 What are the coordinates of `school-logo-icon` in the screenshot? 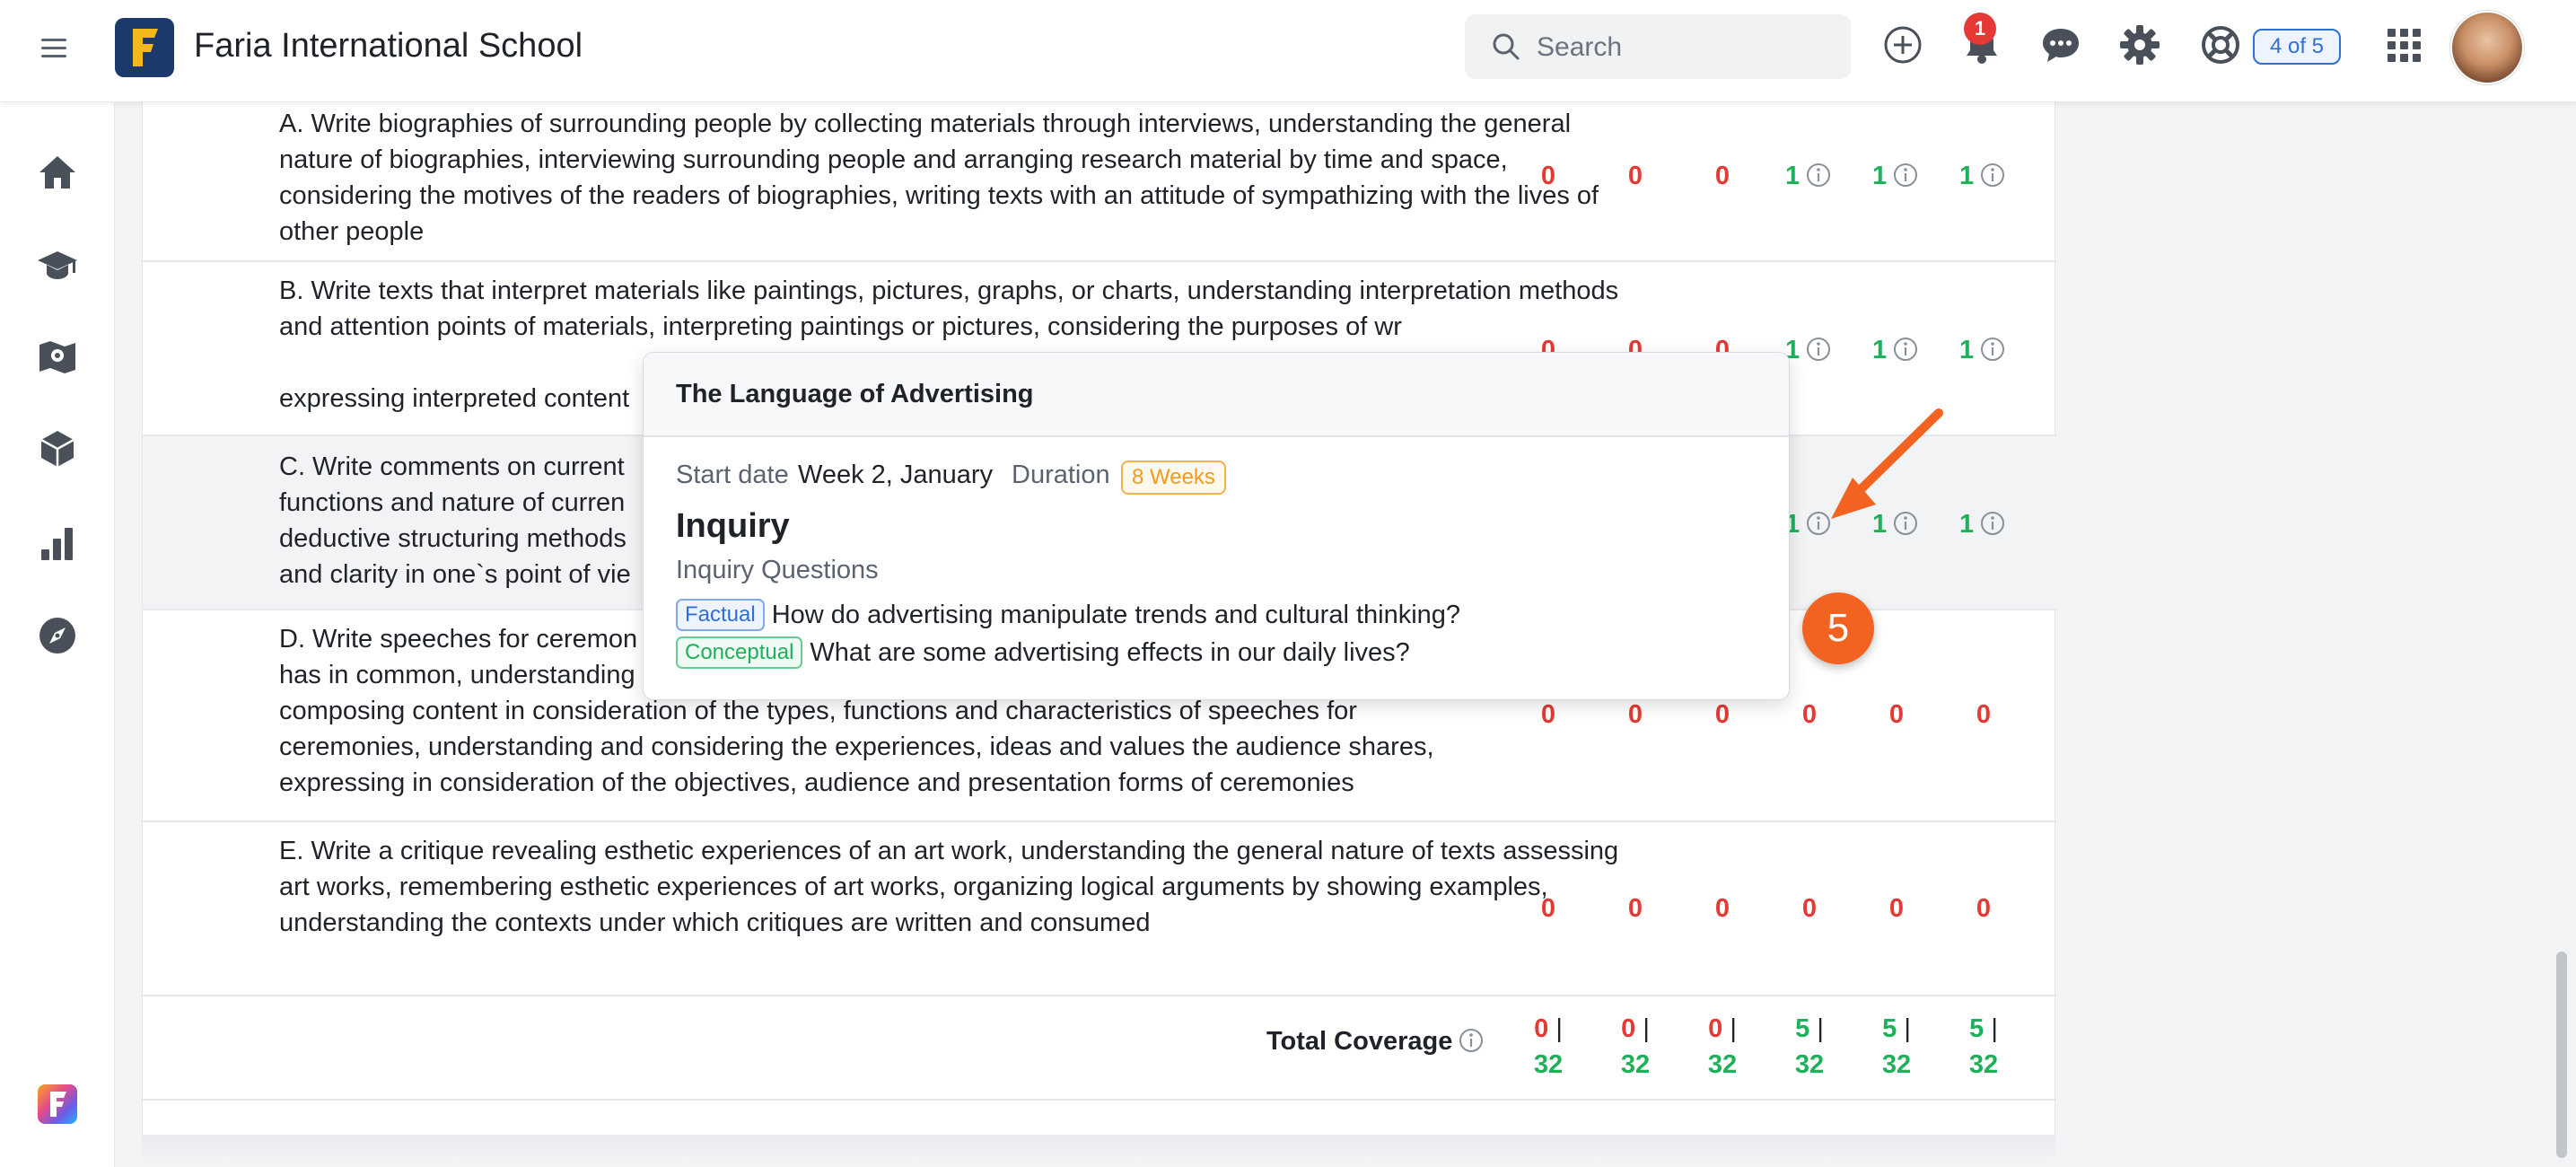 It's located at (144, 47).